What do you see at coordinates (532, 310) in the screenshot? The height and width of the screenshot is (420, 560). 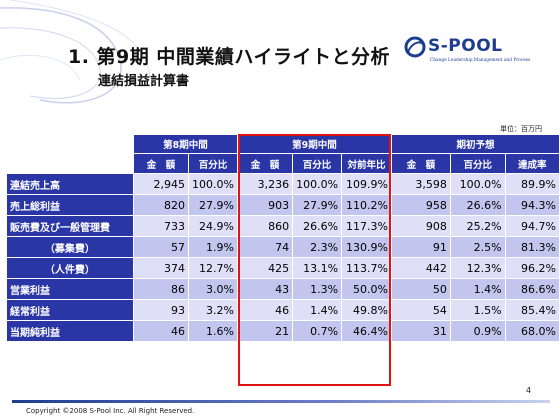 I see `cell: 85.4%` at bounding box center [532, 310].